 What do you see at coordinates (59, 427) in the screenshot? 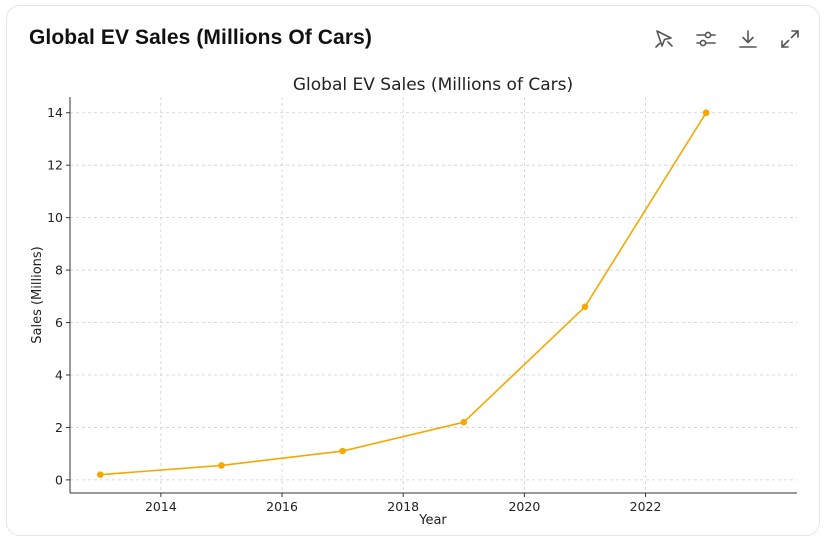
I see `y-tick-label: 2` at bounding box center [59, 427].